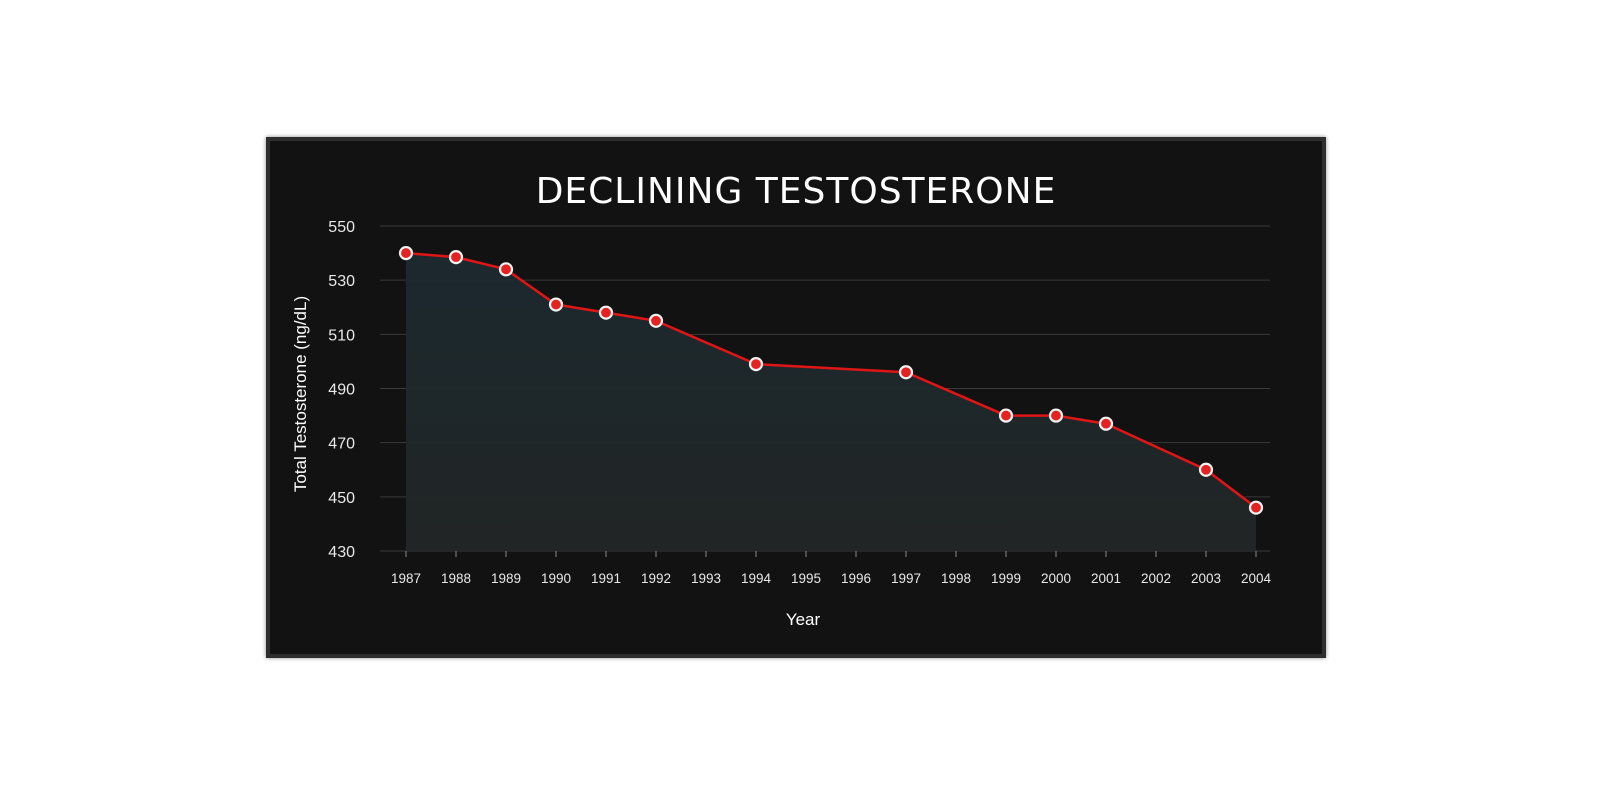 The image size is (1600, 800). I want to click on x-tick-label: 1989, so click(506, 578).